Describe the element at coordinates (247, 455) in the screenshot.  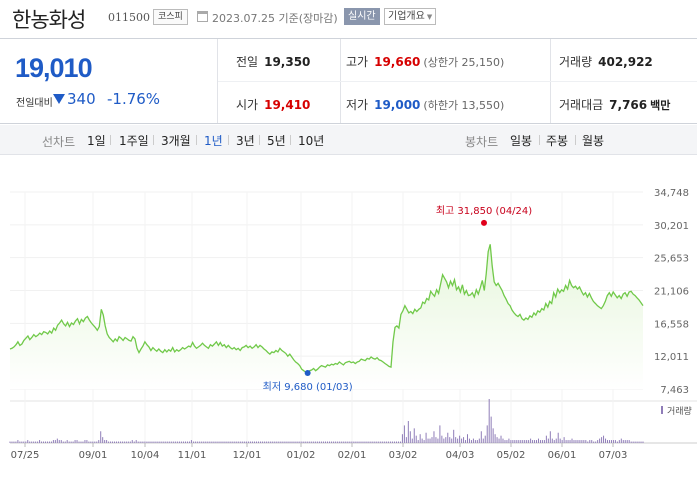
I see `x-tick-label: 12/01` at that location.